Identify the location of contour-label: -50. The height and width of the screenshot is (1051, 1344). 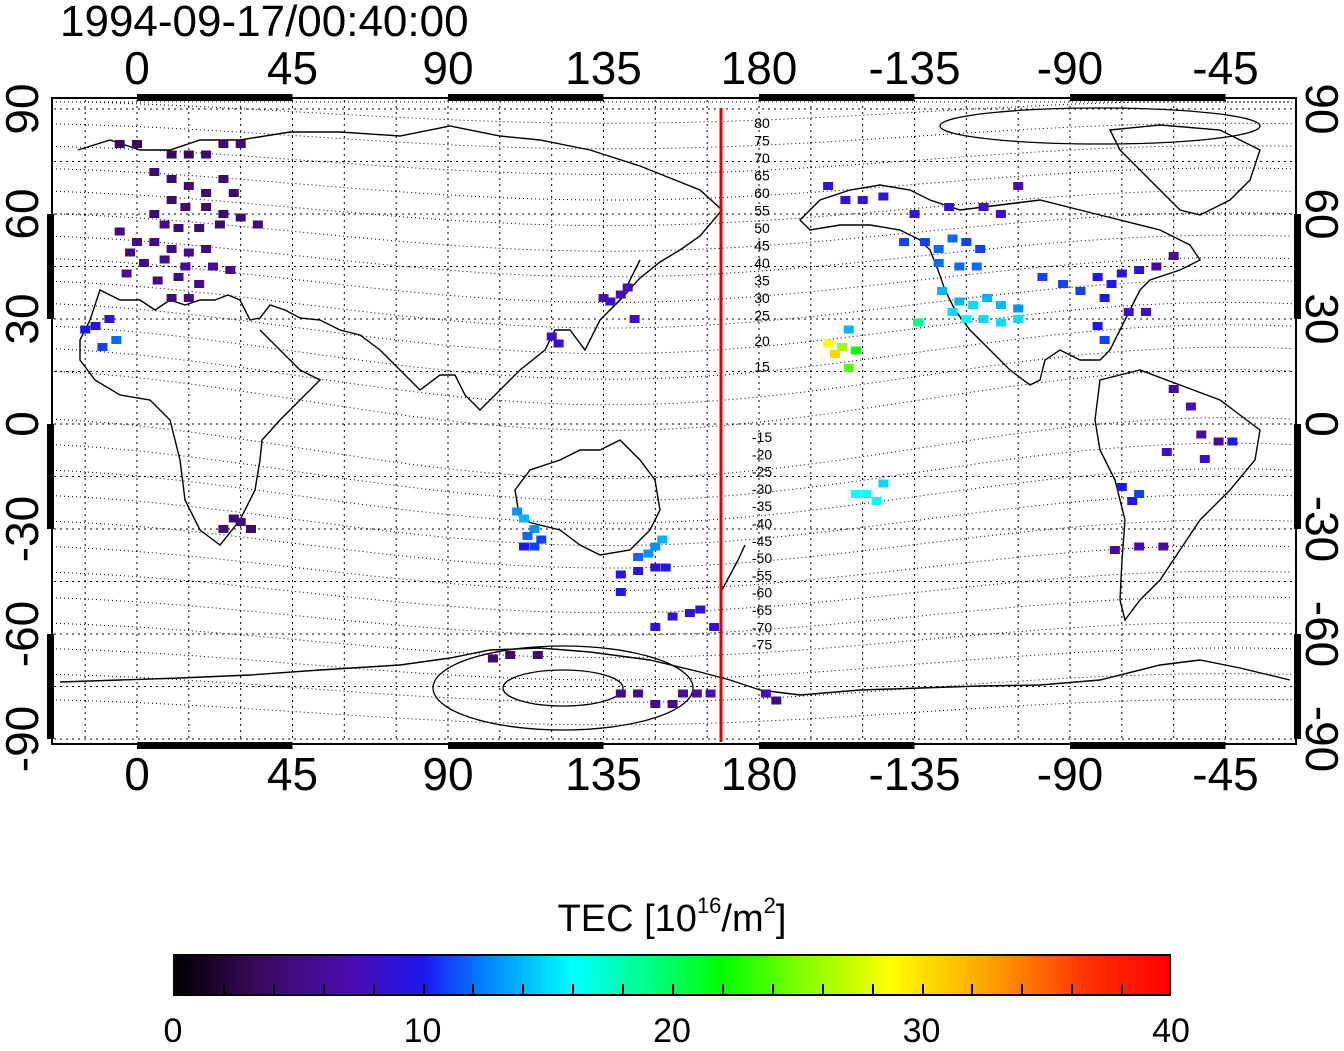
(762, 558).